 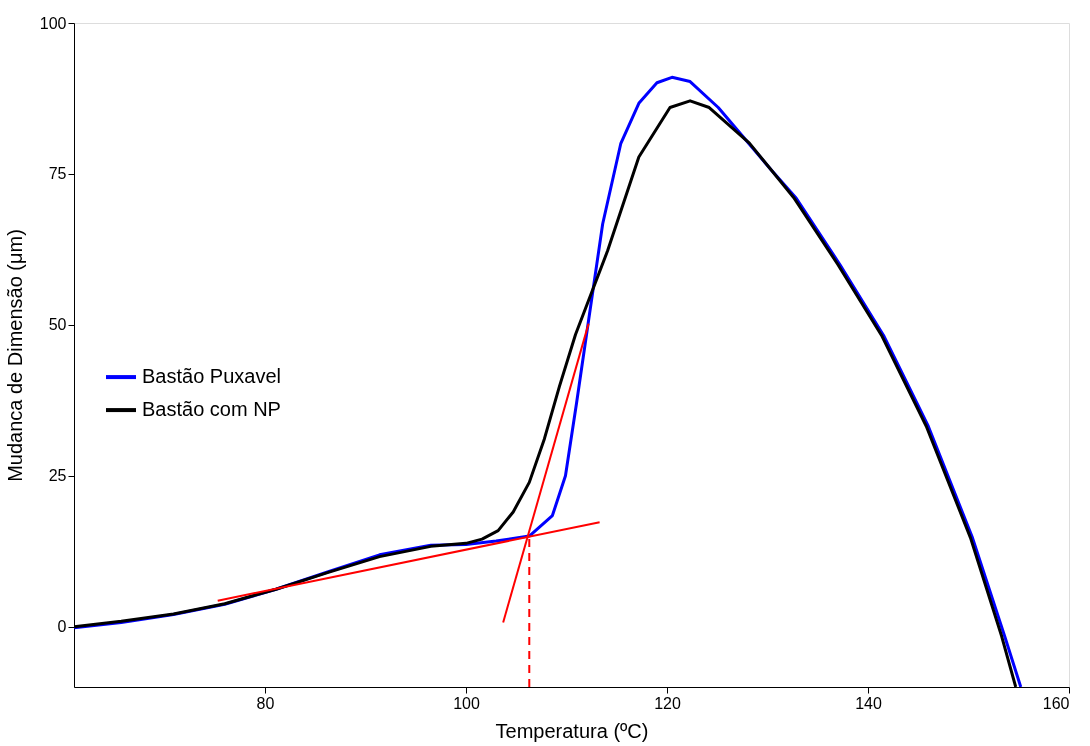 What do you see at coordinates (868, 703) in the screenshot?
I see `x-tick-label: 140` at bounding box center [868, 703].